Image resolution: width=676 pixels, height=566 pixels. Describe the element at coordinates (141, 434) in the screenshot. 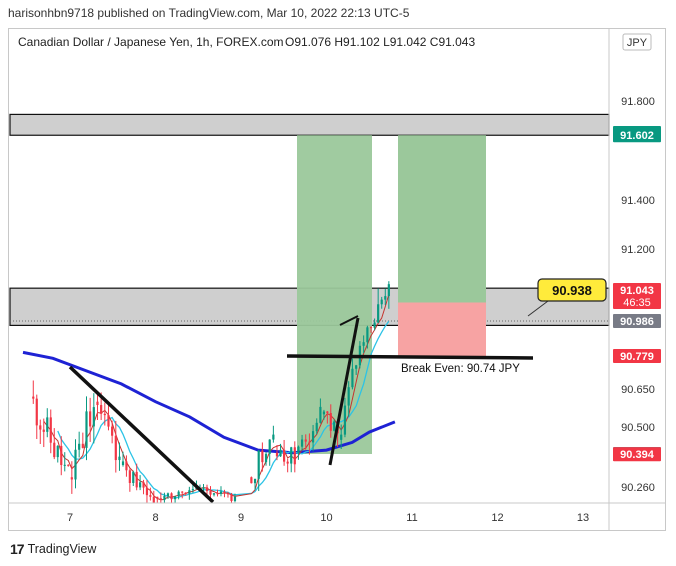

I see `downtrend-line` at that location.